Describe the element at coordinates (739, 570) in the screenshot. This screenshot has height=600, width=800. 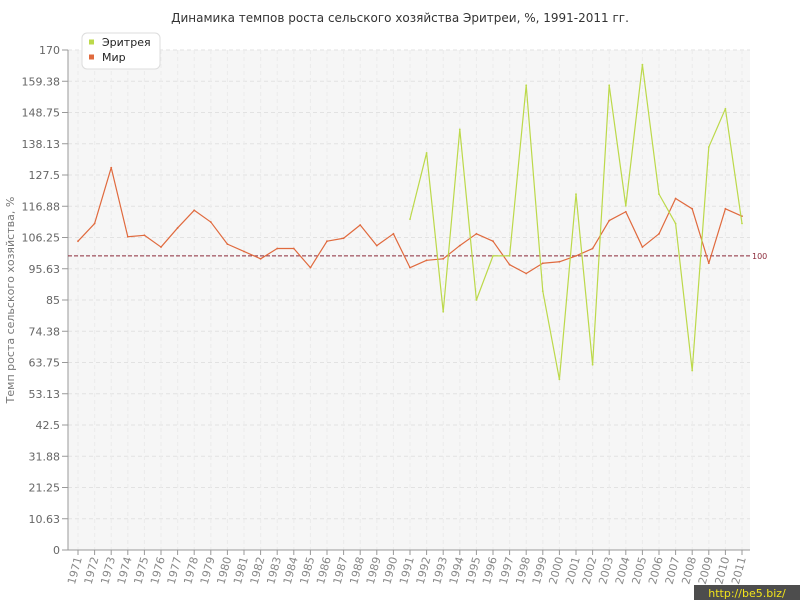
I see `x-tick-label: 2011` at that location.